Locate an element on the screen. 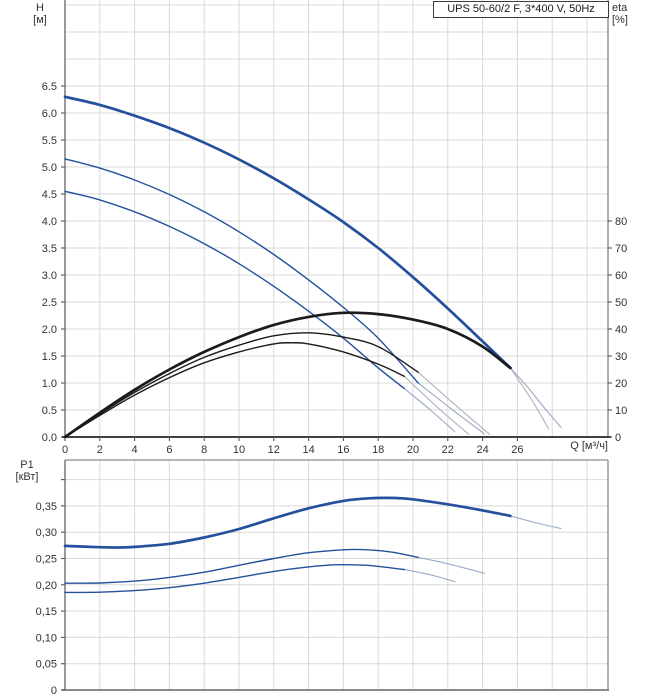 The width and height of the screenshot is (658, 700). eta-curve-speed-1-extension is located at coordinates (436, 405).